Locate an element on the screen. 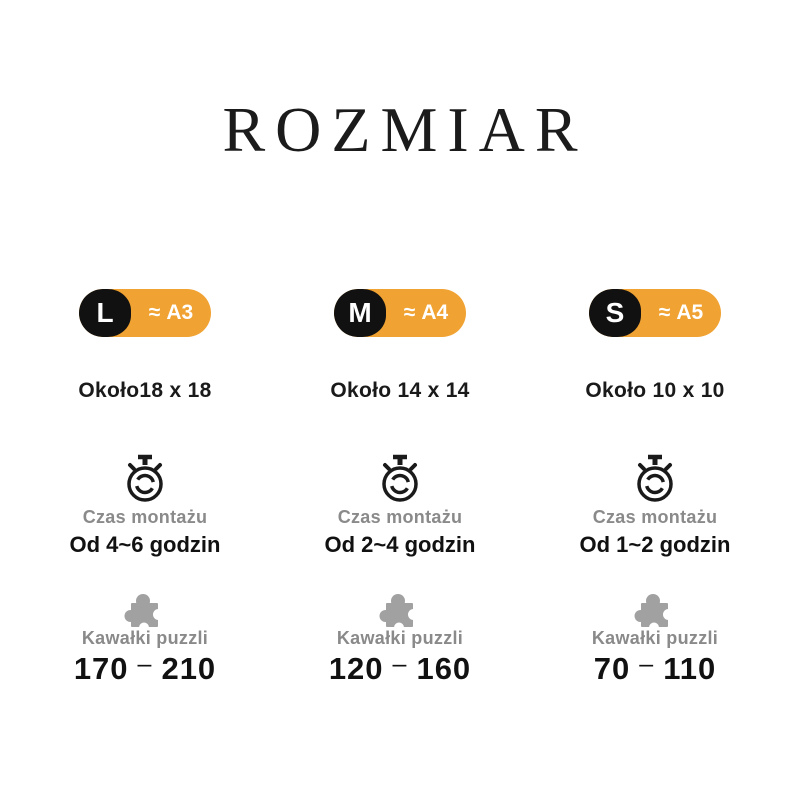  paper-size-label: ≈ A5 is located at coordinates (681, 313).